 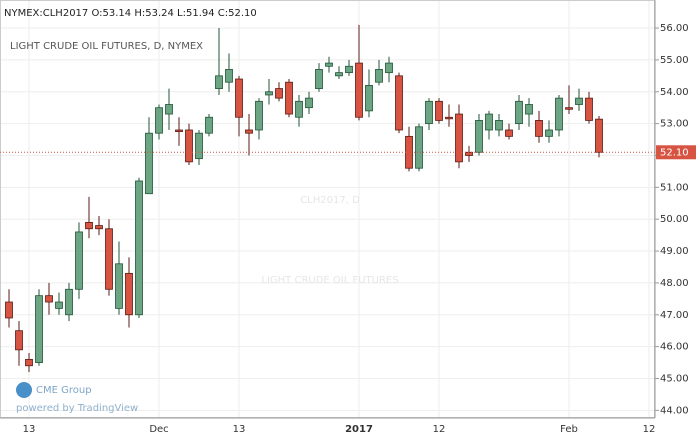 What do you see at coordinates (106, 46) in the screenshot?
I see `chart-title: LIGHT CRUDE OIL FUTURES, D, NYMEX` at bounding box center [106, 46].